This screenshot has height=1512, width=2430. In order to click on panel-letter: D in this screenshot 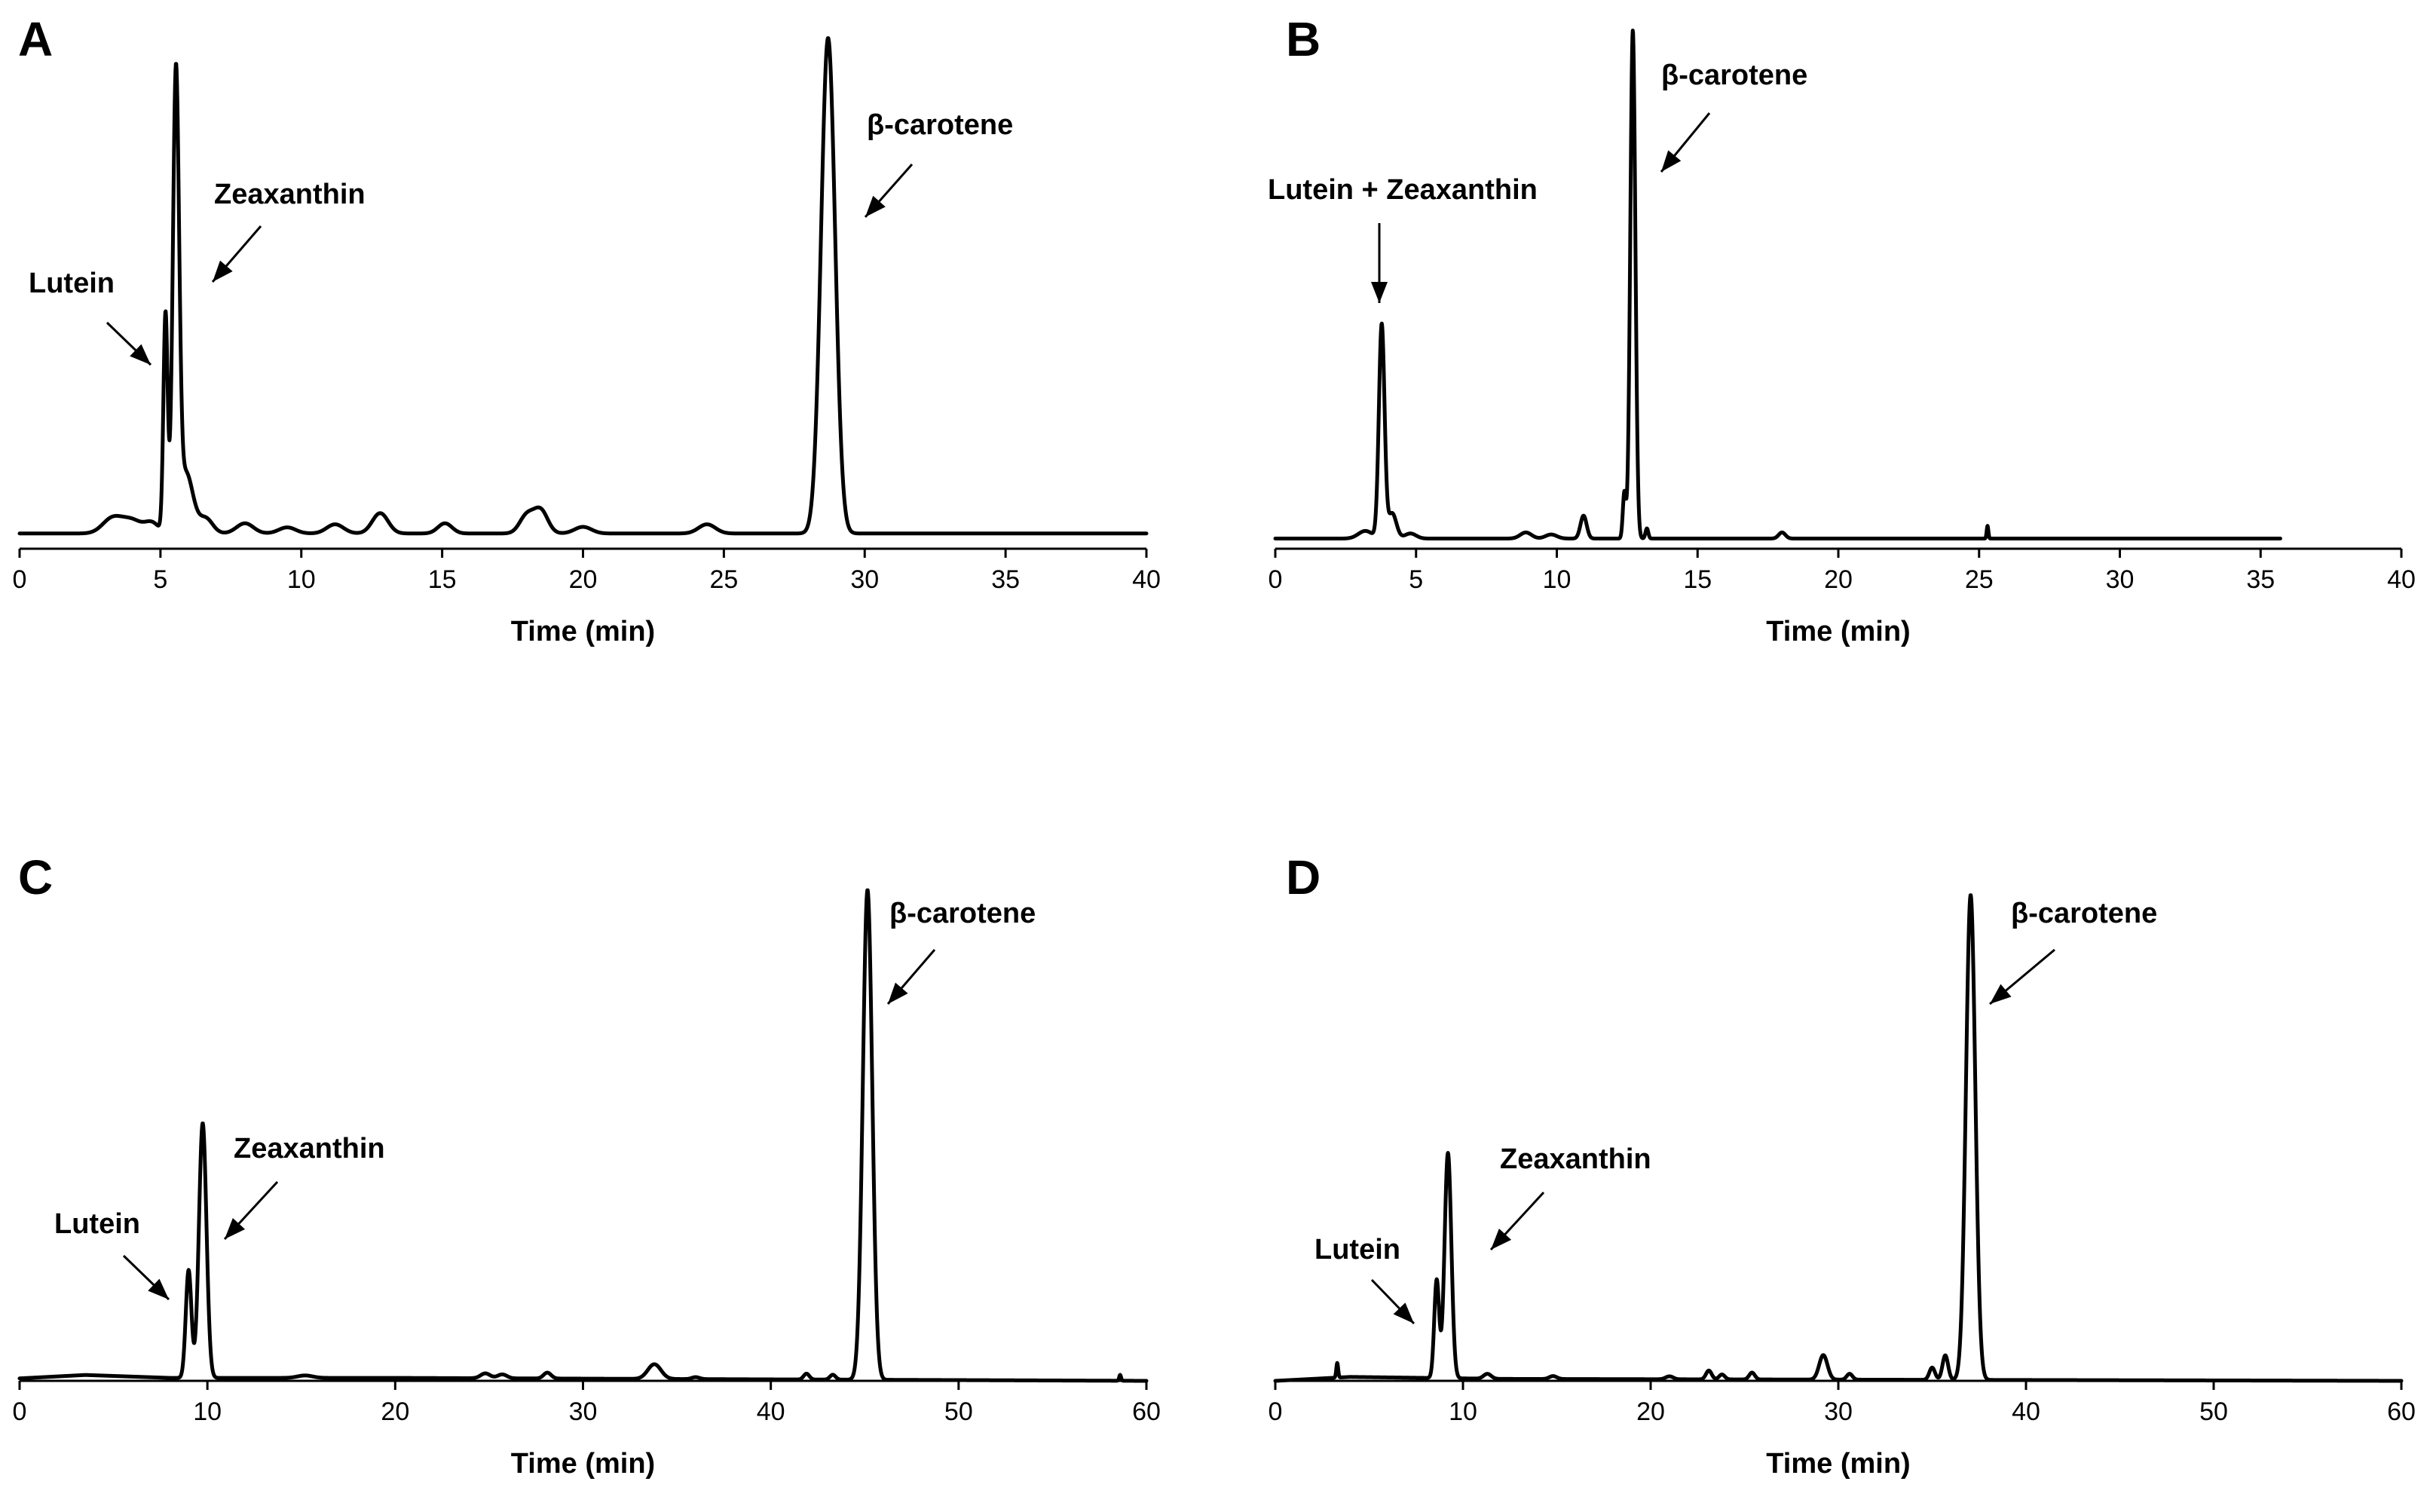, I will do `click(1304, 877)`.